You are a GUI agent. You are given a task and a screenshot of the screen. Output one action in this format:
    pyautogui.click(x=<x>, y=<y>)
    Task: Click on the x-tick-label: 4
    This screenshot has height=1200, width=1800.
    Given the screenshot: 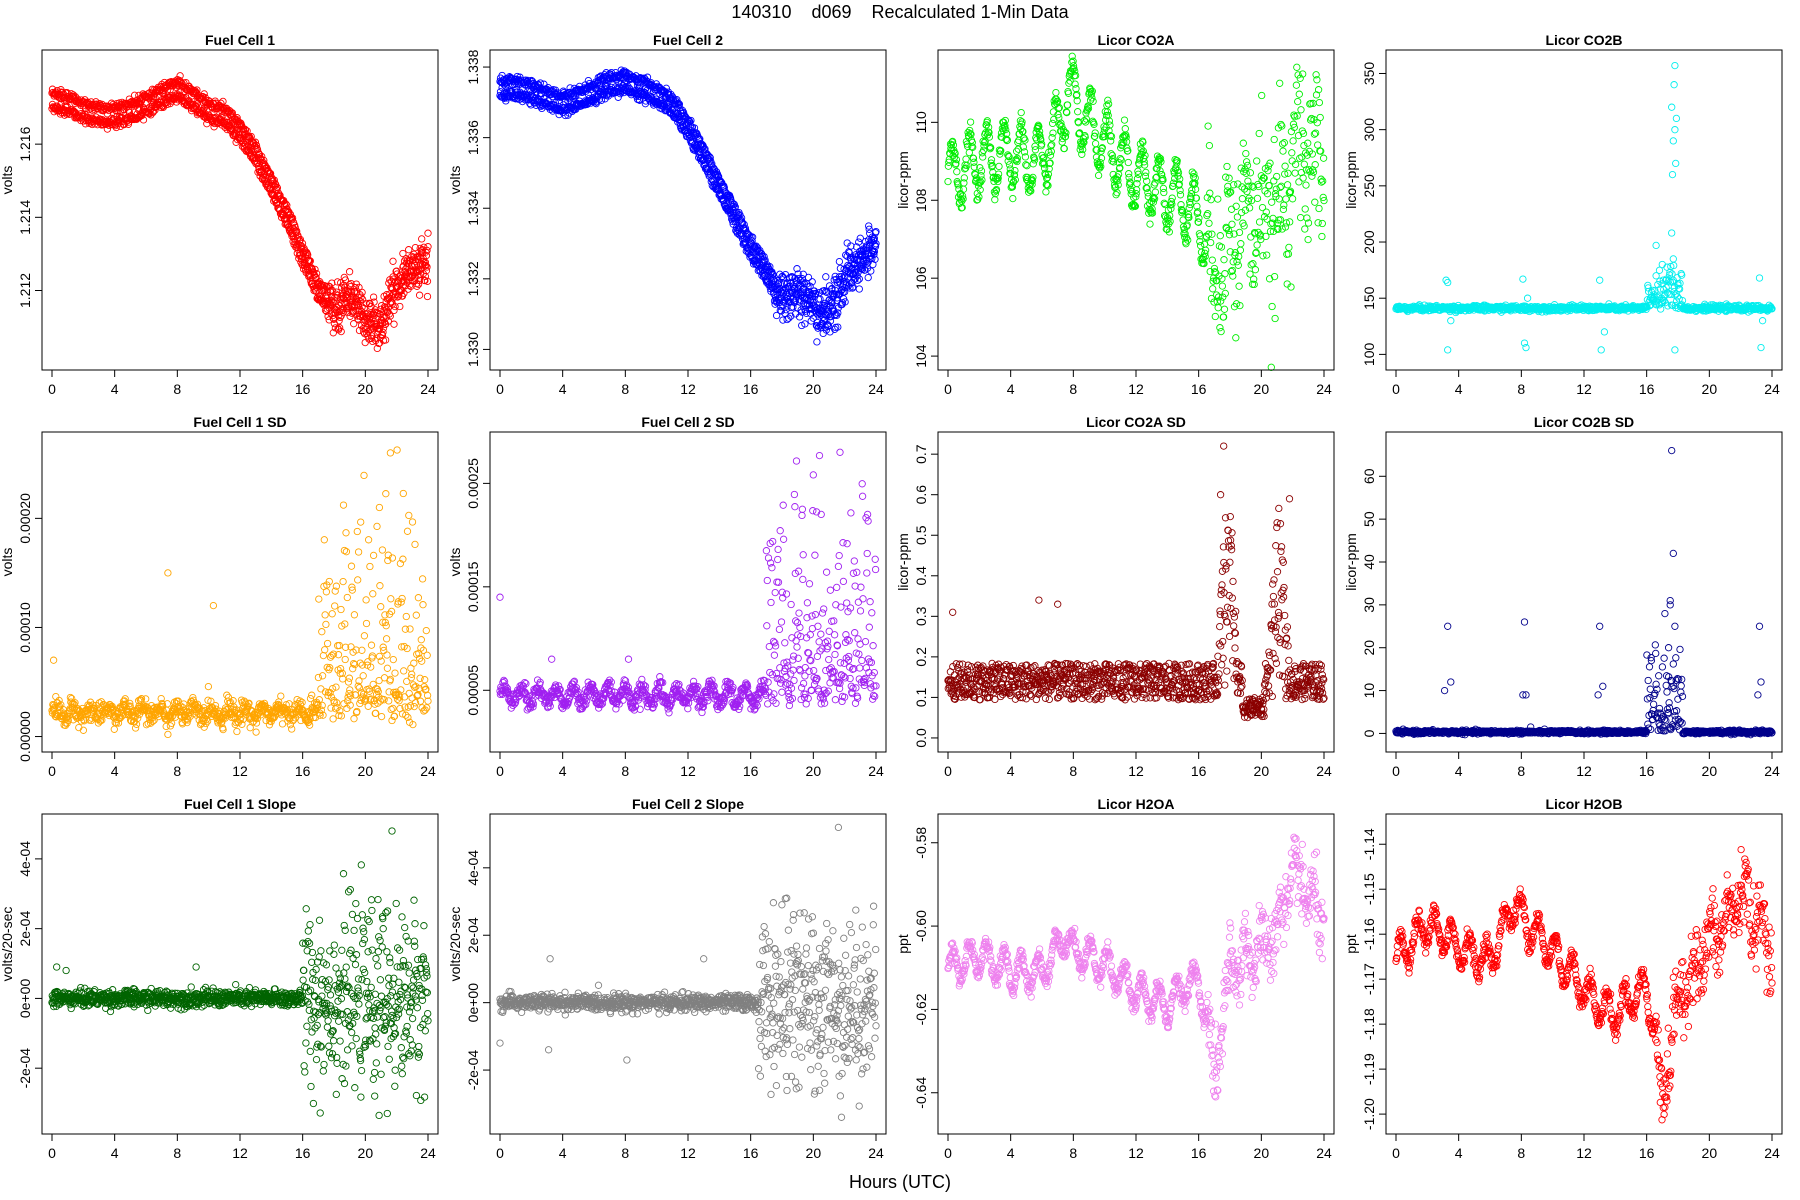 What is the action you would take?
    pyautogui.click(x=1459, y=389)
    